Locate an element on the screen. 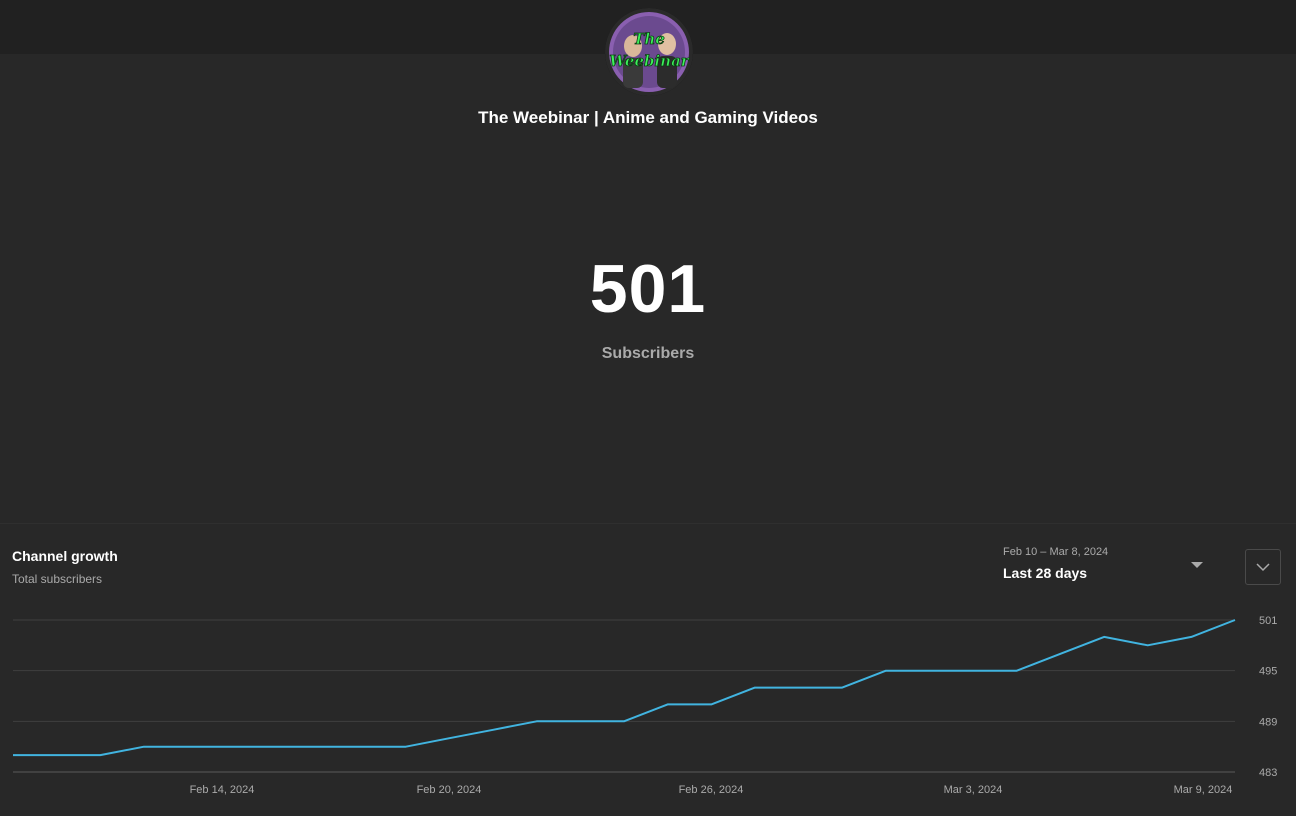 The width and height of the screenshot is (1296, 816). x-tick-label: Mar 3, 2024 is located at coordinates (973, 790).